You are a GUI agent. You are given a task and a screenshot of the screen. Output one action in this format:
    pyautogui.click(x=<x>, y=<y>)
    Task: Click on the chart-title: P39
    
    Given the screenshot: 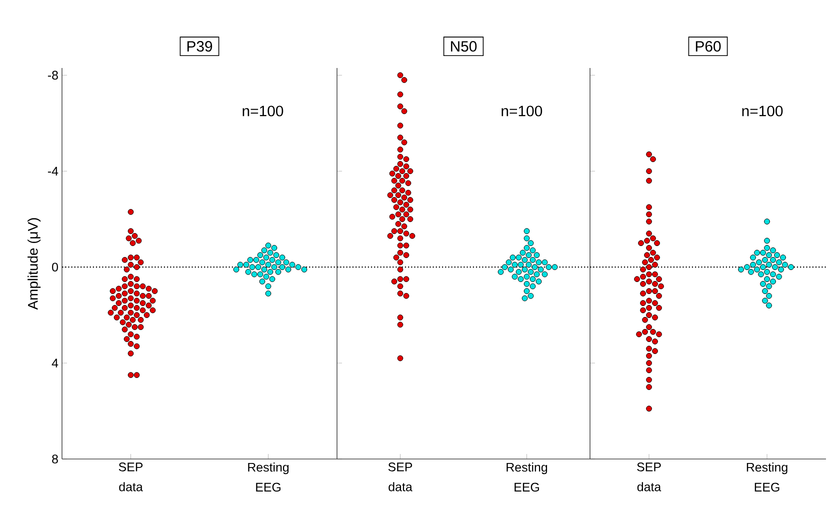 What is the action you would take?
    pyautogui.click(x=199, y=46)
    